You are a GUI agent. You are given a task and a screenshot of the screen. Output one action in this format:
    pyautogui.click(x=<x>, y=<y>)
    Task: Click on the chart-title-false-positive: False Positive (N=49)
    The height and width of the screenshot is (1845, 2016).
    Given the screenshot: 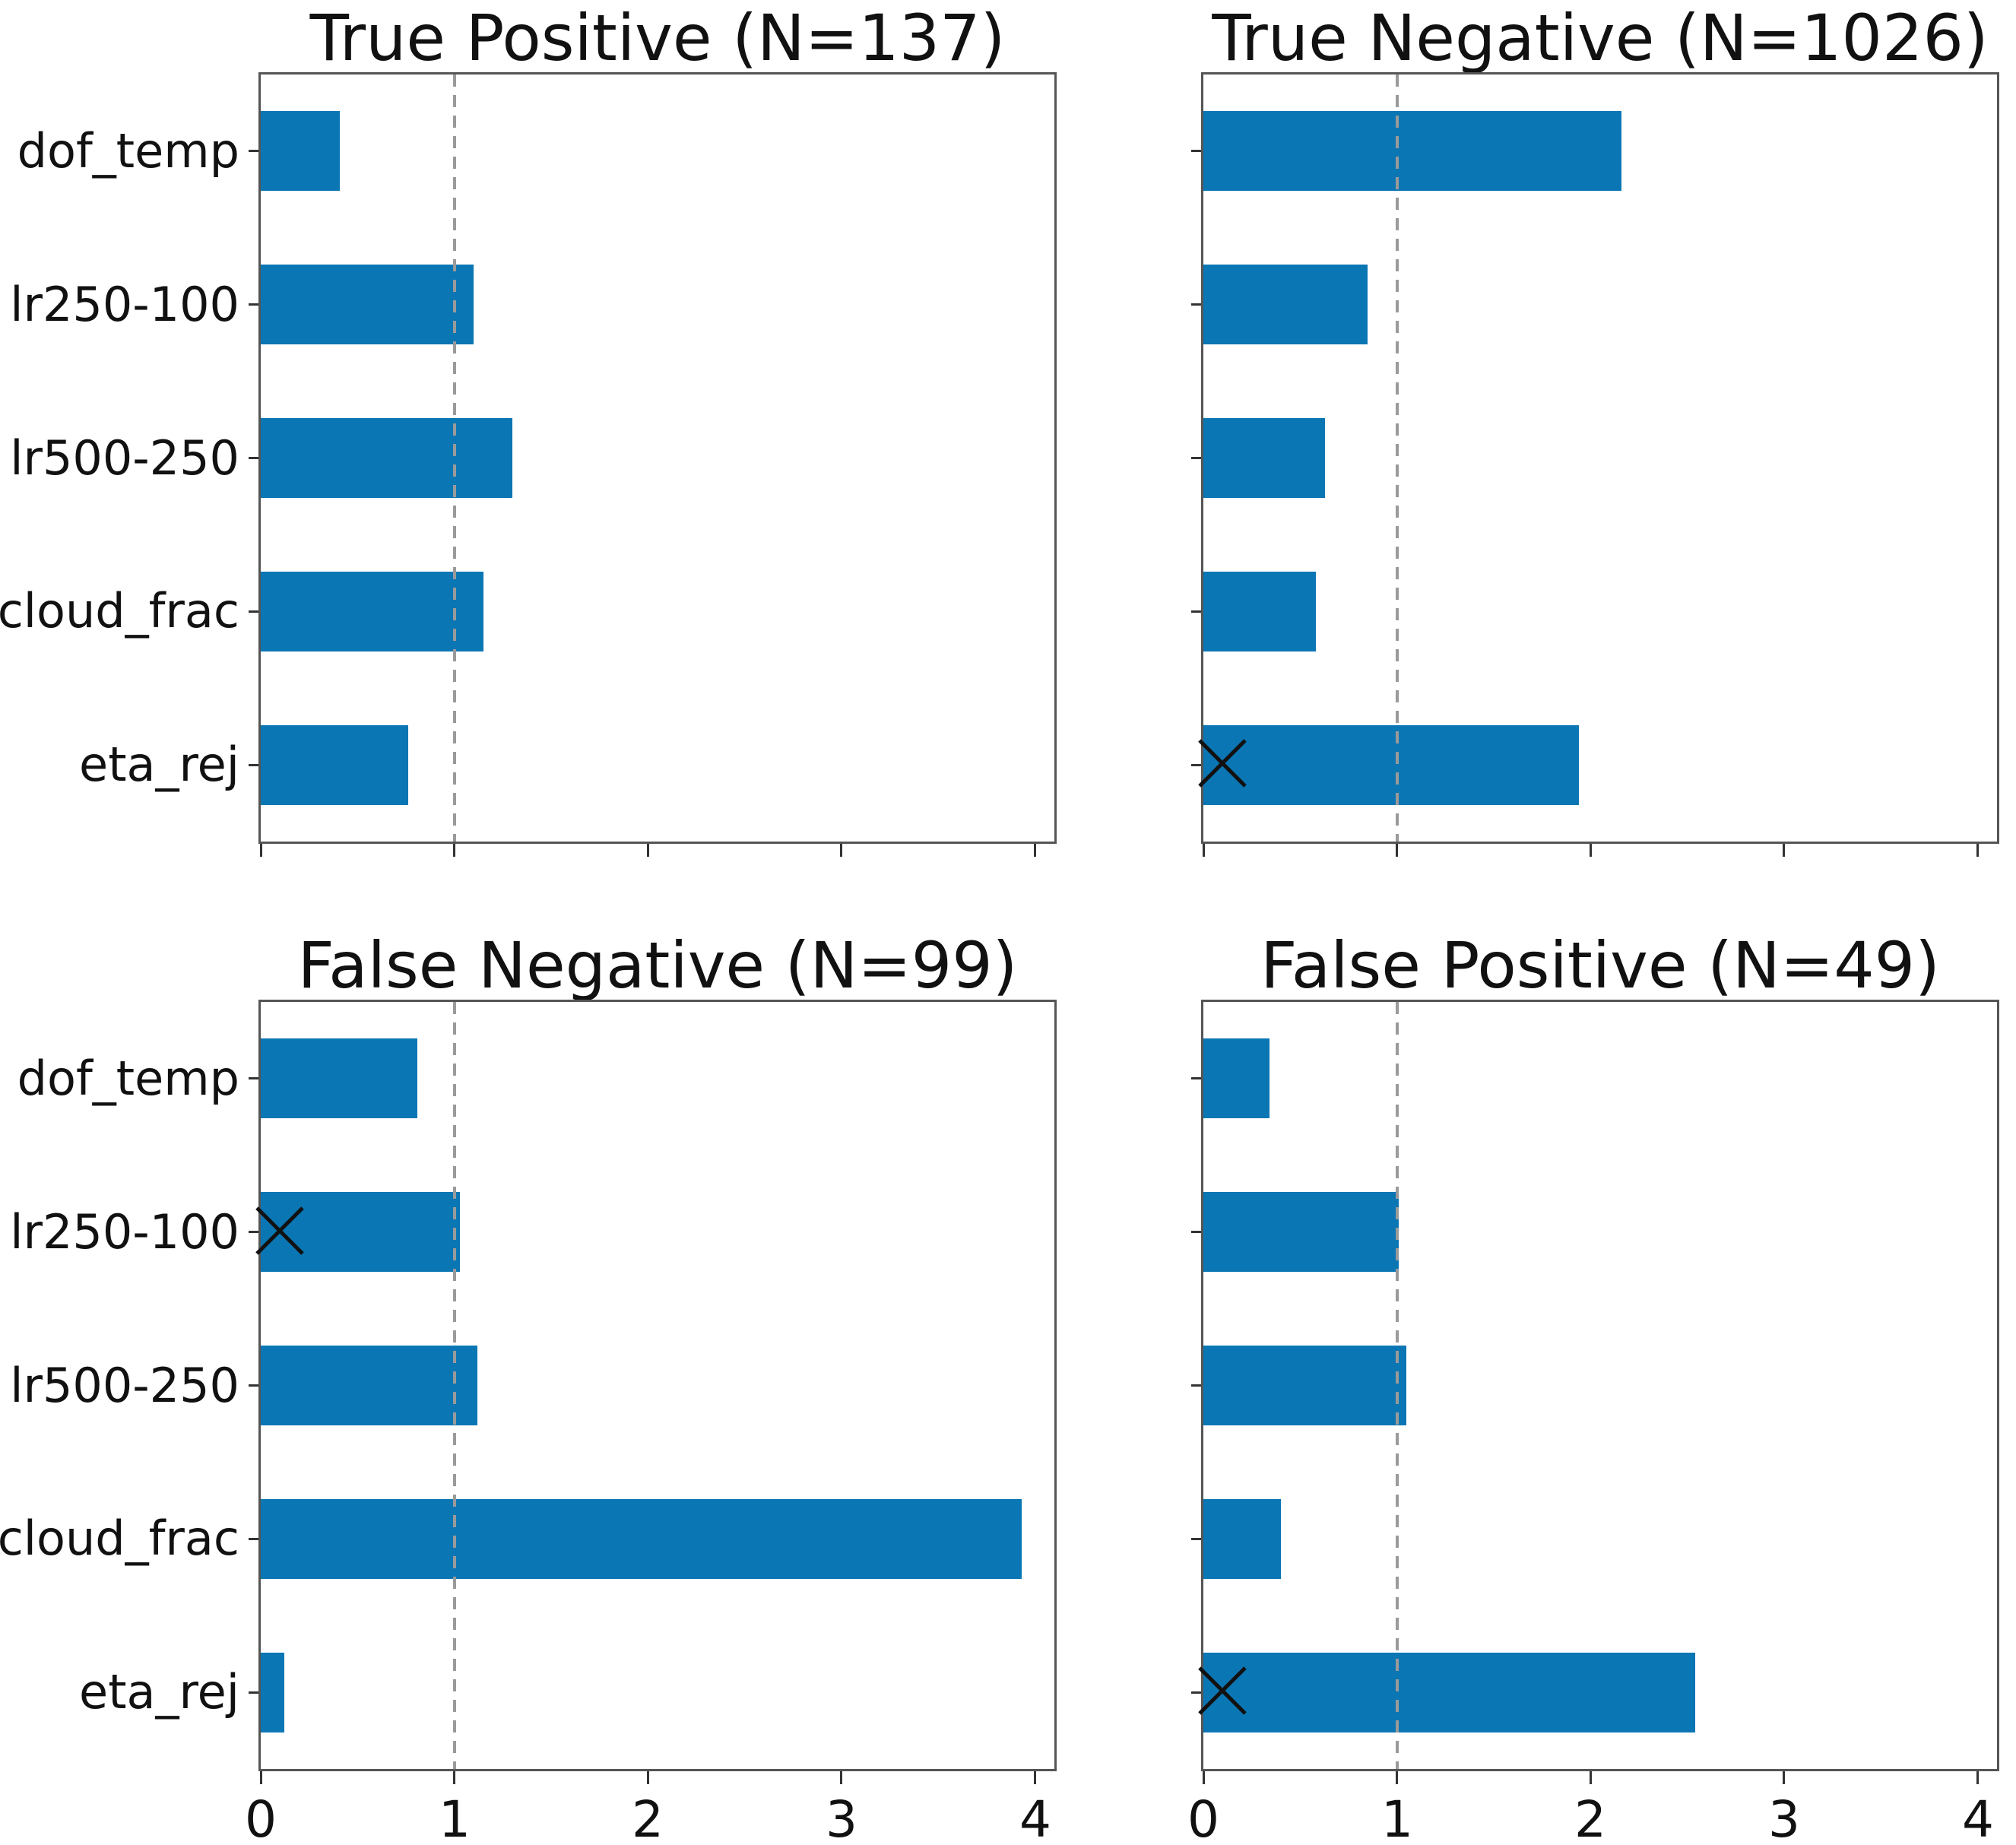 What is the action you would take?
    pyautogui.click(x=1600, y=965)
    